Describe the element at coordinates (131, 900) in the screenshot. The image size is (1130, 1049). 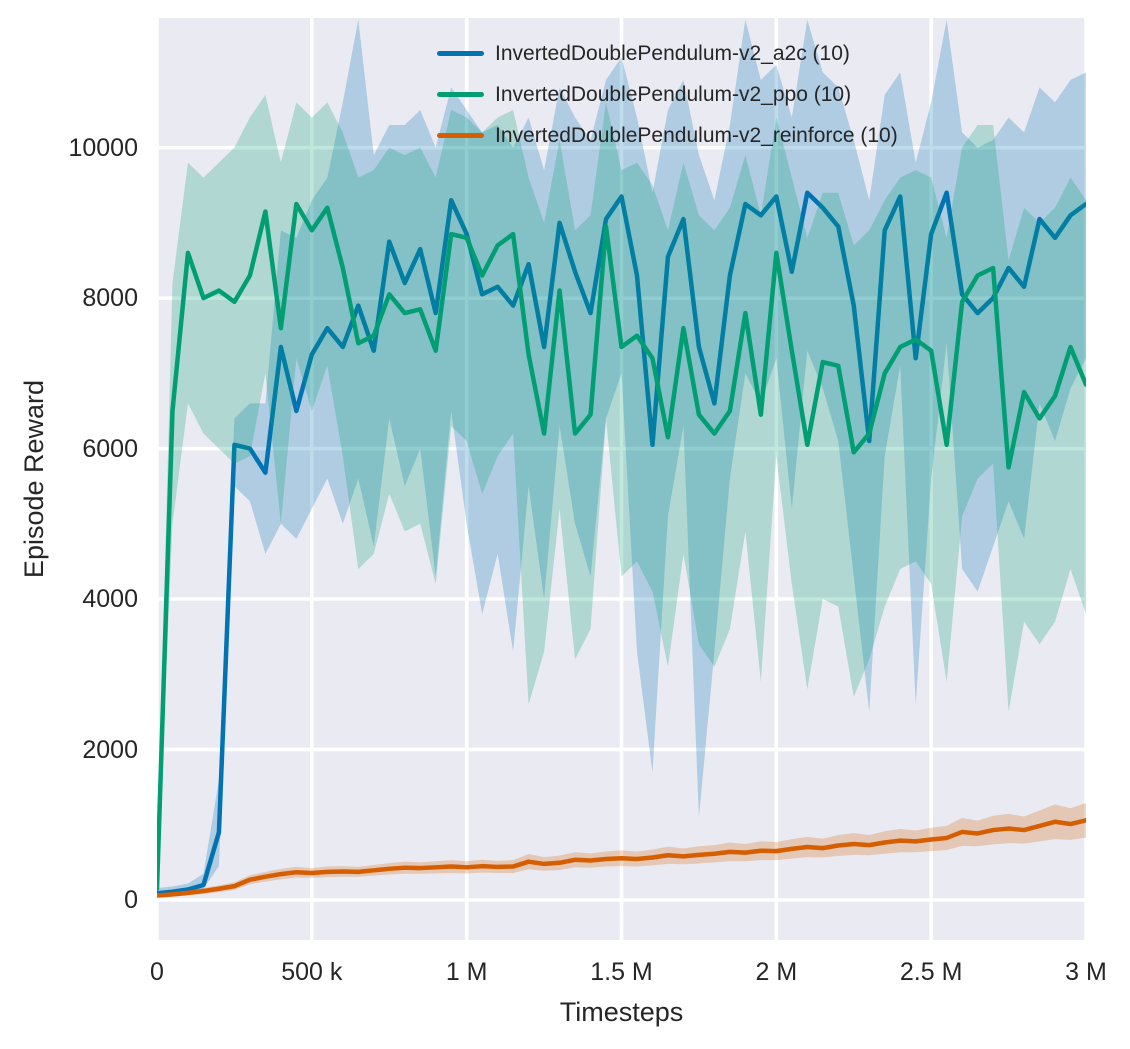
I see `y-tick-label: 0` at that location.